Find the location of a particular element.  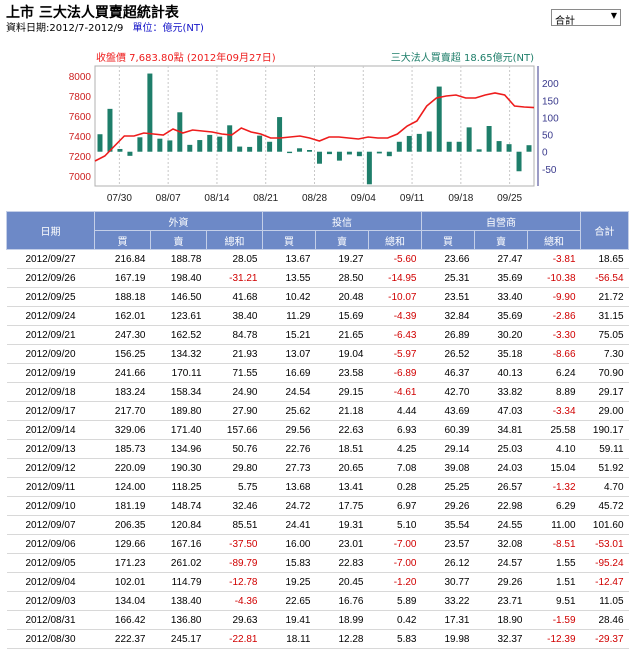

value-cell: 124.00 is located at coordinates (122, 487).